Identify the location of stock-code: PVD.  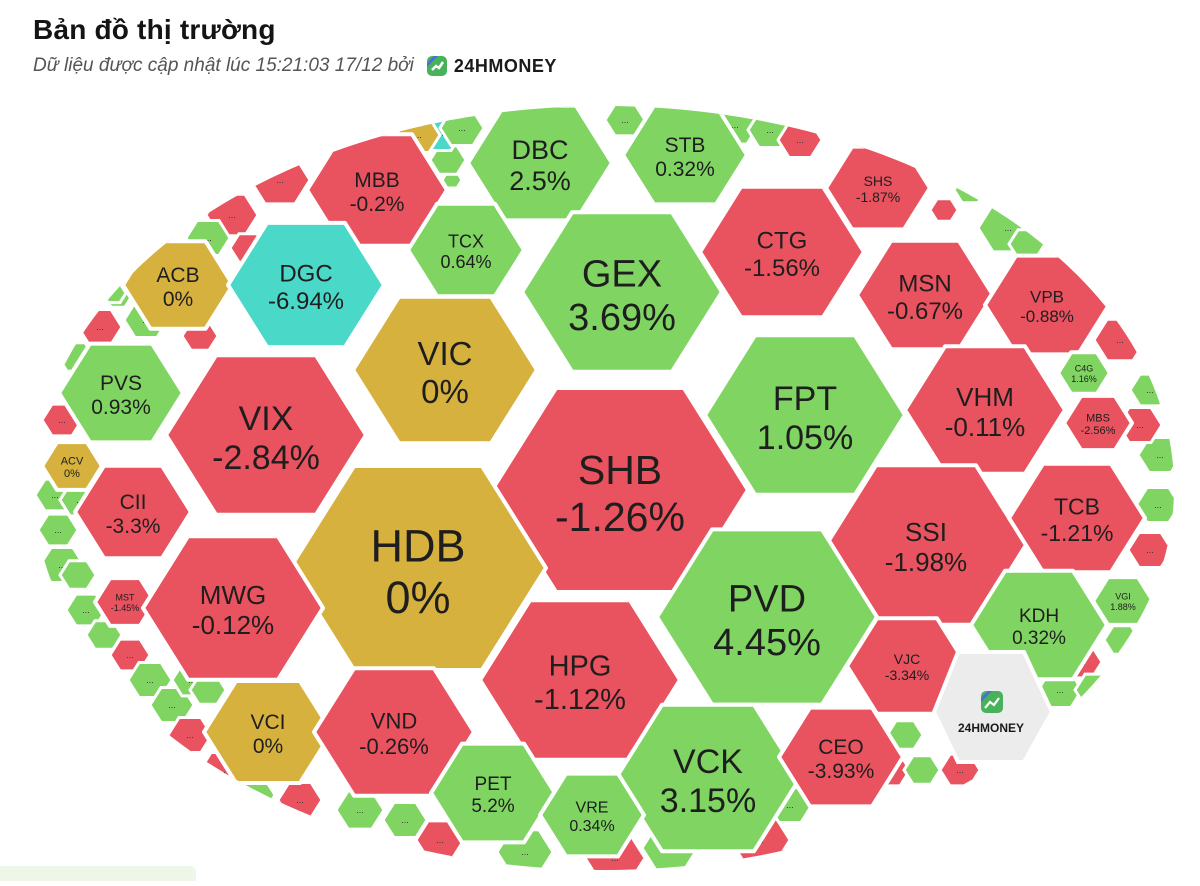
(767, 599).